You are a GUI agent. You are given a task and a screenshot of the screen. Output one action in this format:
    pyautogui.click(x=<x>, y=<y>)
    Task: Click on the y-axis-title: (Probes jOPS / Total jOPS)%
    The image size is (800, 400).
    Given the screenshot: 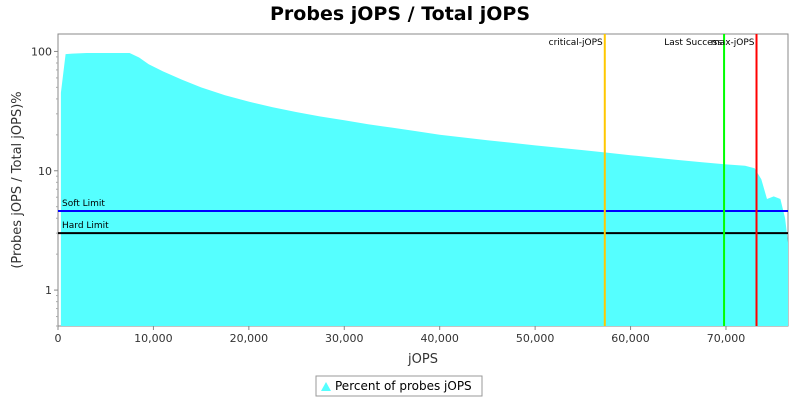 What is the action you would take?
    pyautogui.click(x=17, y=179)
    